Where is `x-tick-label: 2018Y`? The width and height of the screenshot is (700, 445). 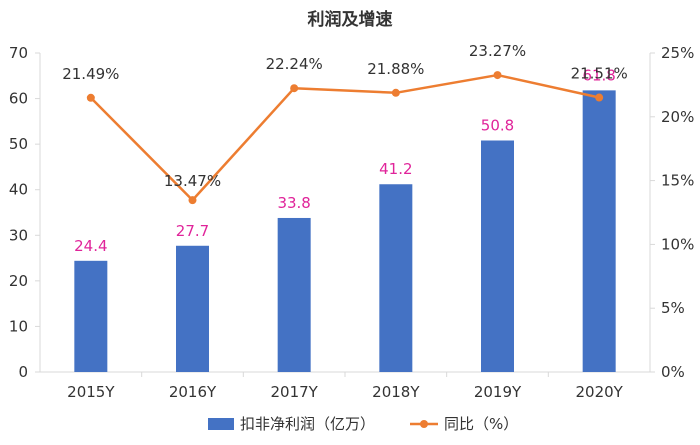
x-tick-label: 2018Y is located at coordinates (396, 392).